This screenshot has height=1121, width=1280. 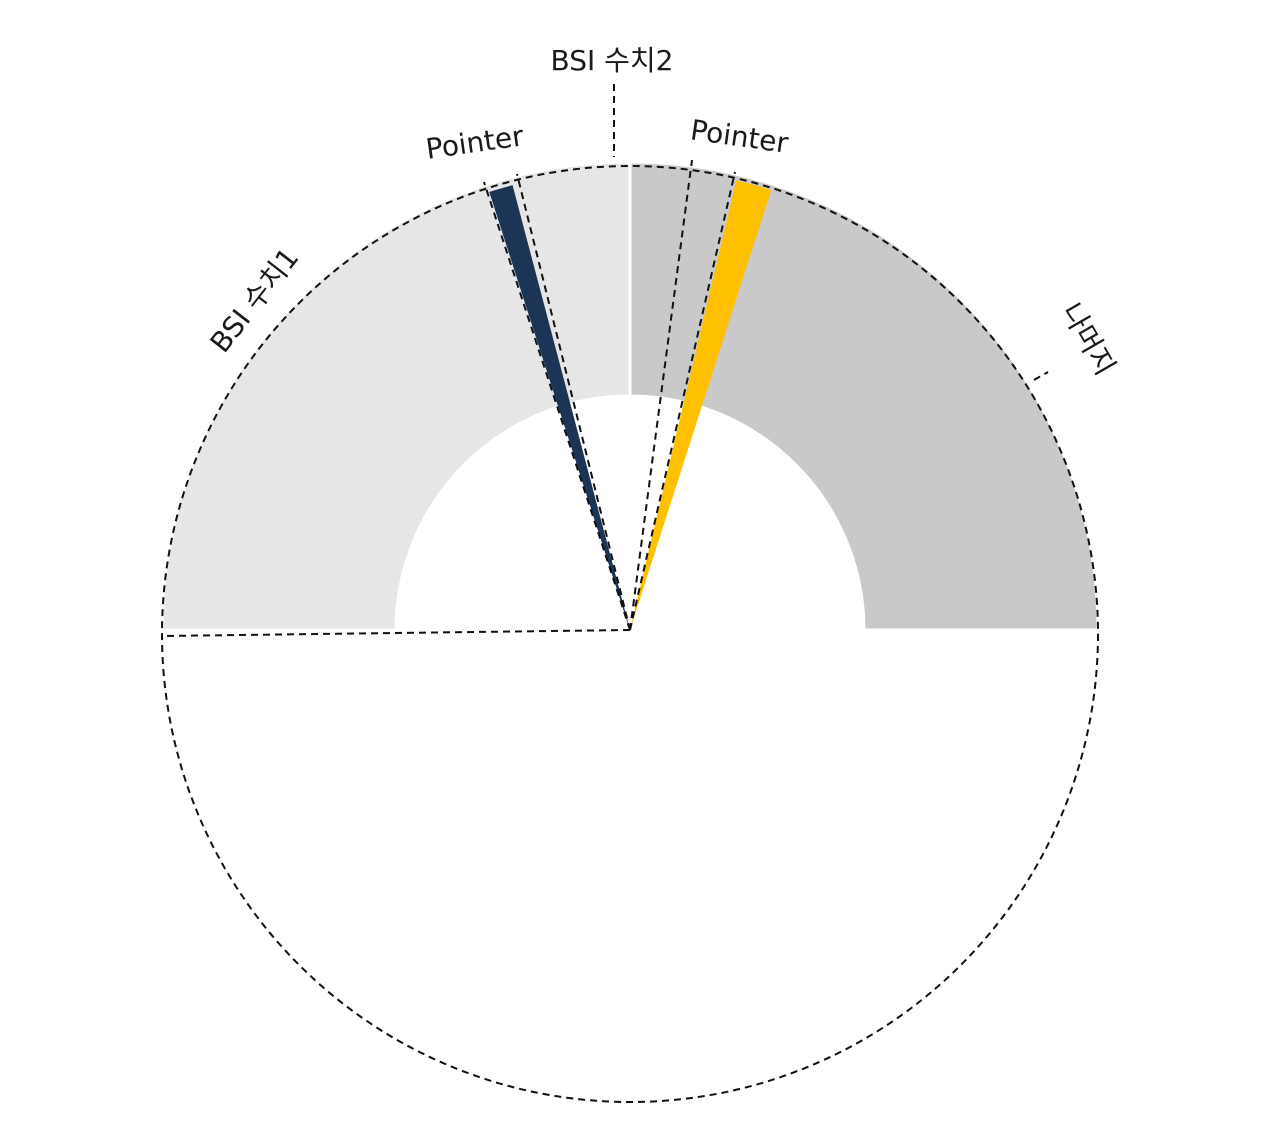 I want to click on pointer-slices, so click(x=630, y=405).